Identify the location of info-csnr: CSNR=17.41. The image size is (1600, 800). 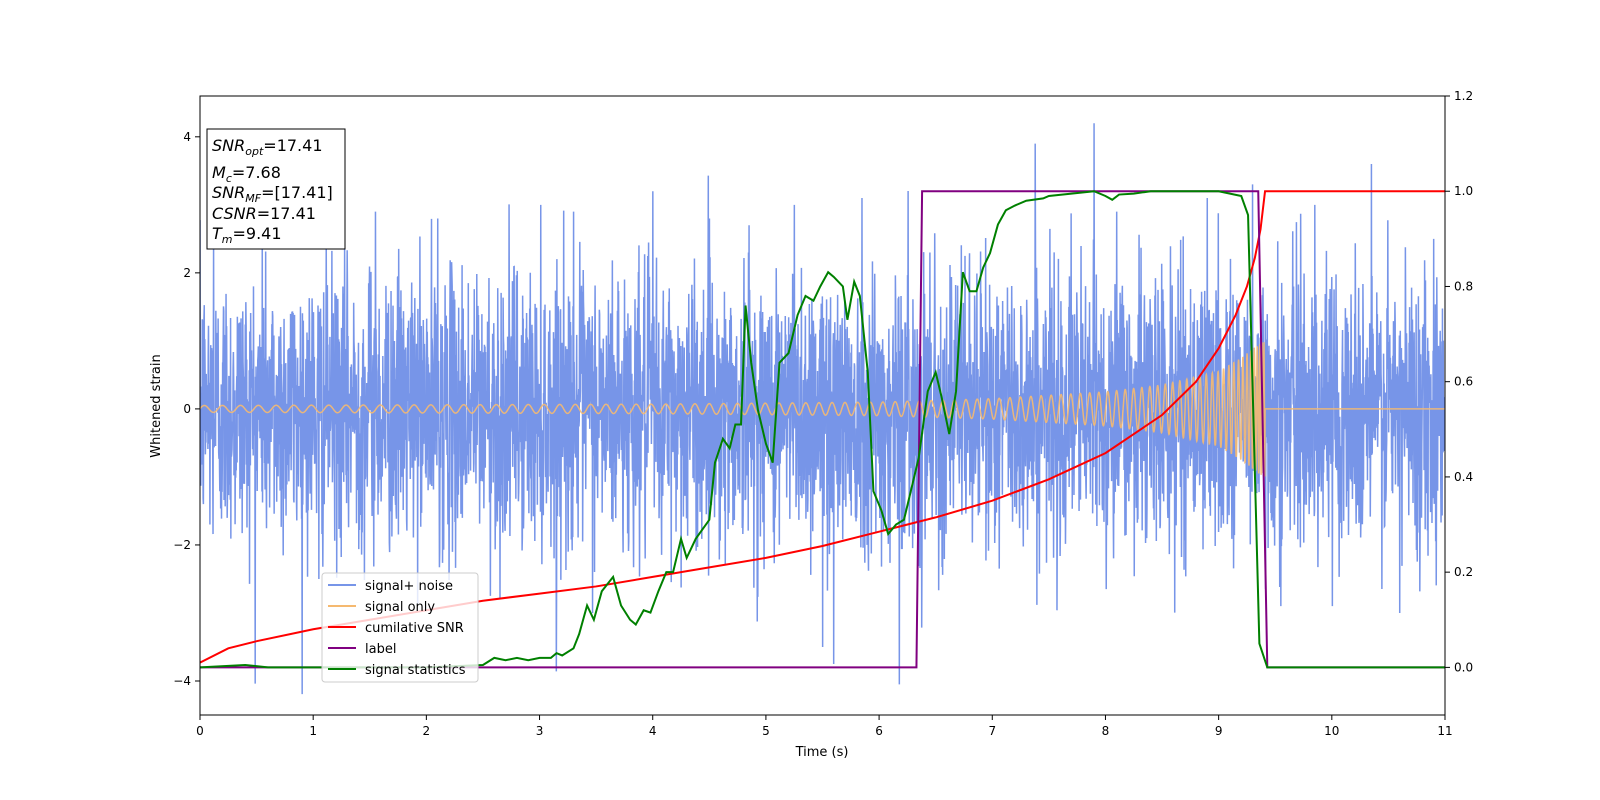
(264, 213).